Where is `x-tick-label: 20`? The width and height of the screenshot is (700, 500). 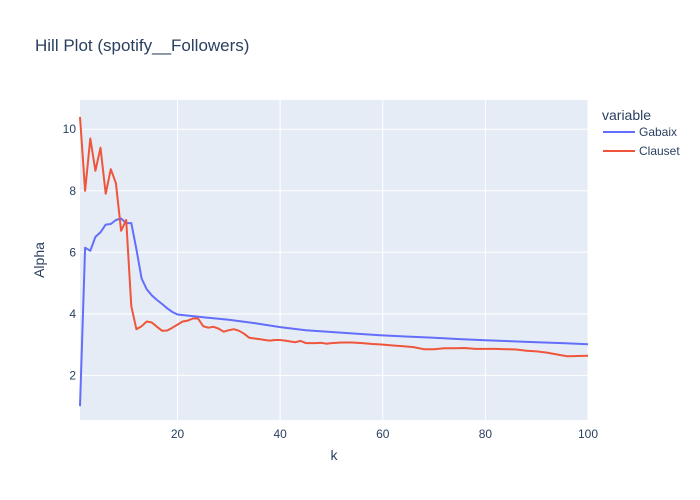 x-tick-label: 20 is located at coordinates (178, 434).